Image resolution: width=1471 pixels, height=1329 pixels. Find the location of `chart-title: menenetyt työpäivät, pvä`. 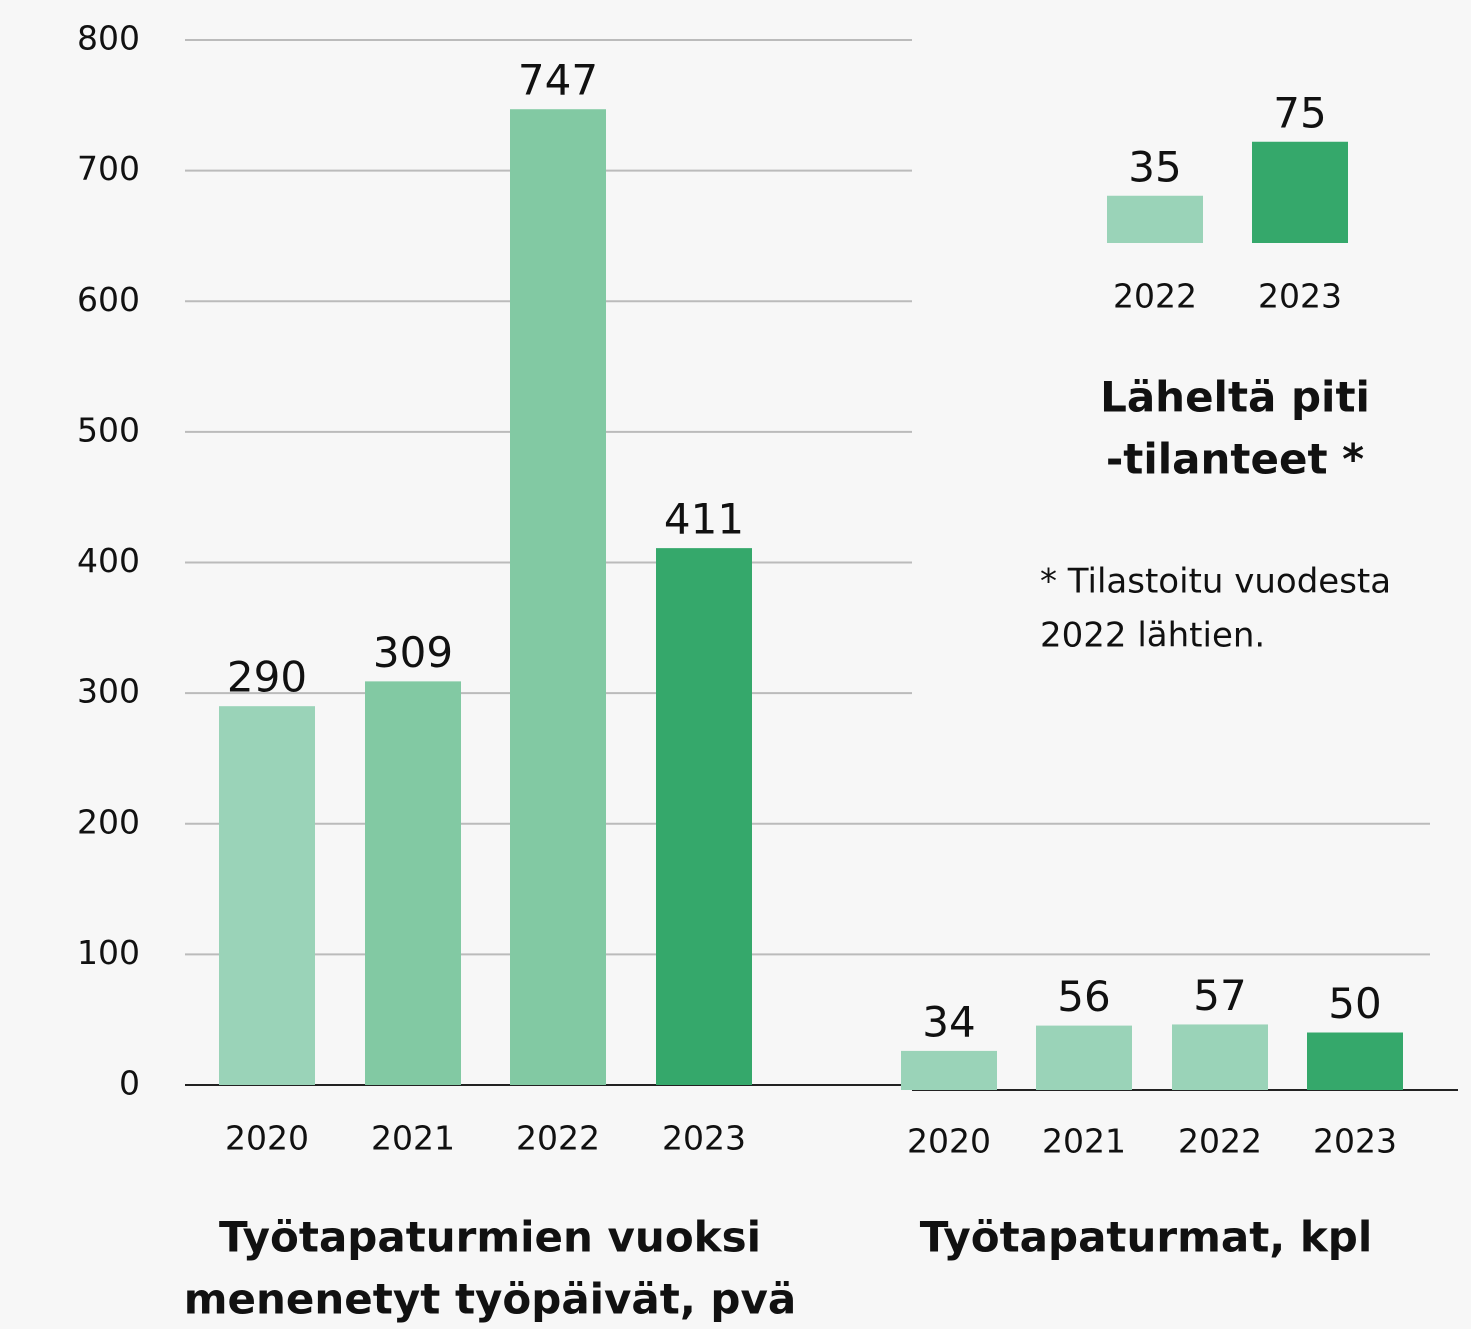

chart-title: menenetyt työpäivät, pvä is located at coordinates (490, 1299).